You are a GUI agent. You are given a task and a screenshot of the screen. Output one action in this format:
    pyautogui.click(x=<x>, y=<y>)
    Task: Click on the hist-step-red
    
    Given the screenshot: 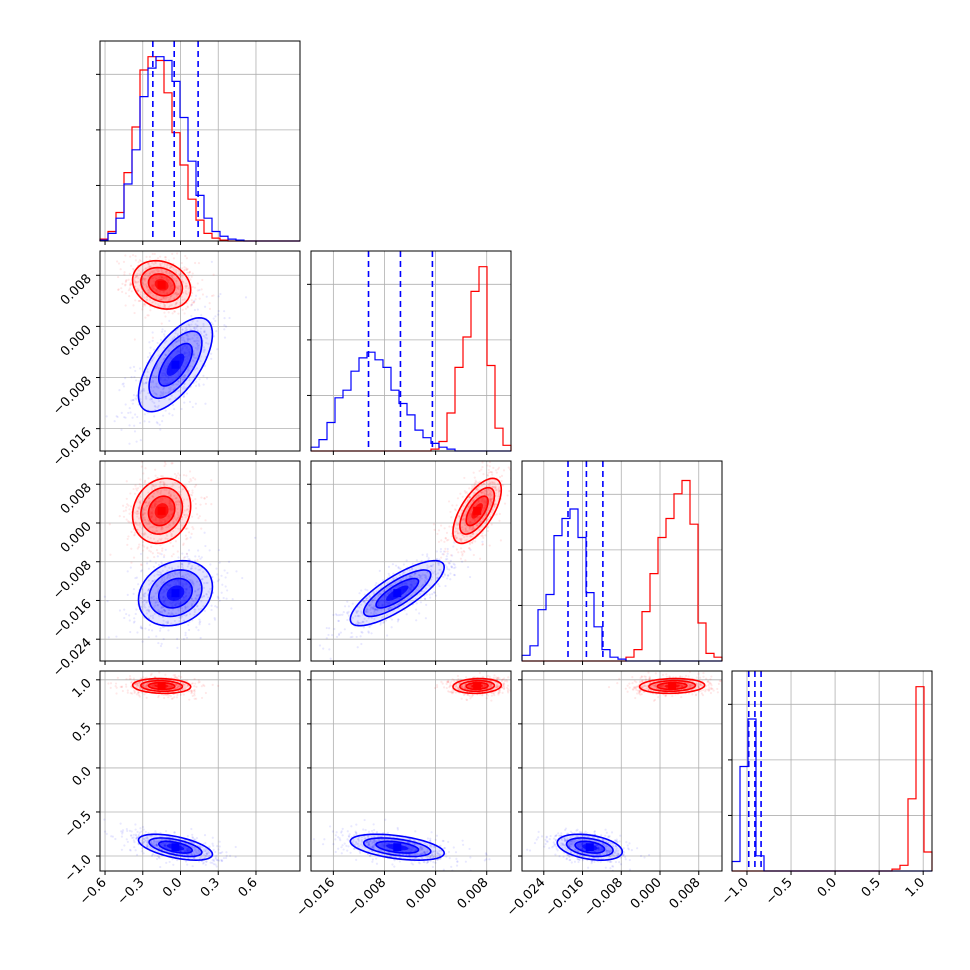 What is the action you would take?
    pyautogui.click(x=199, y=149)
    